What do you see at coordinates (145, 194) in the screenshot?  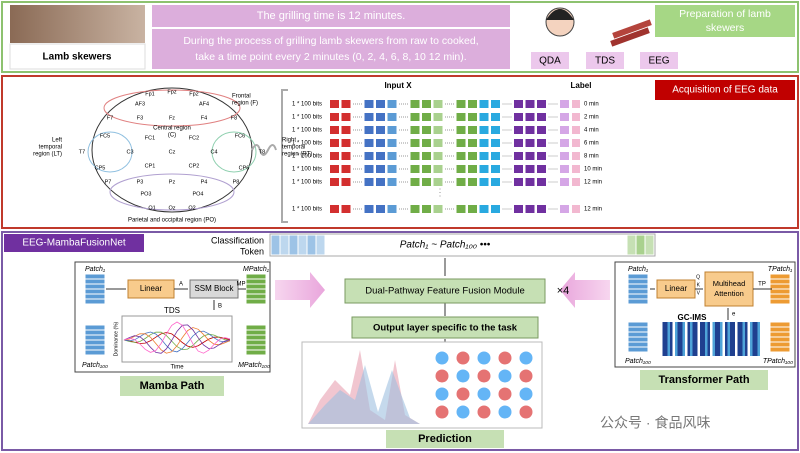 I see `electrode: PO3` at bounding box center [145, 194].